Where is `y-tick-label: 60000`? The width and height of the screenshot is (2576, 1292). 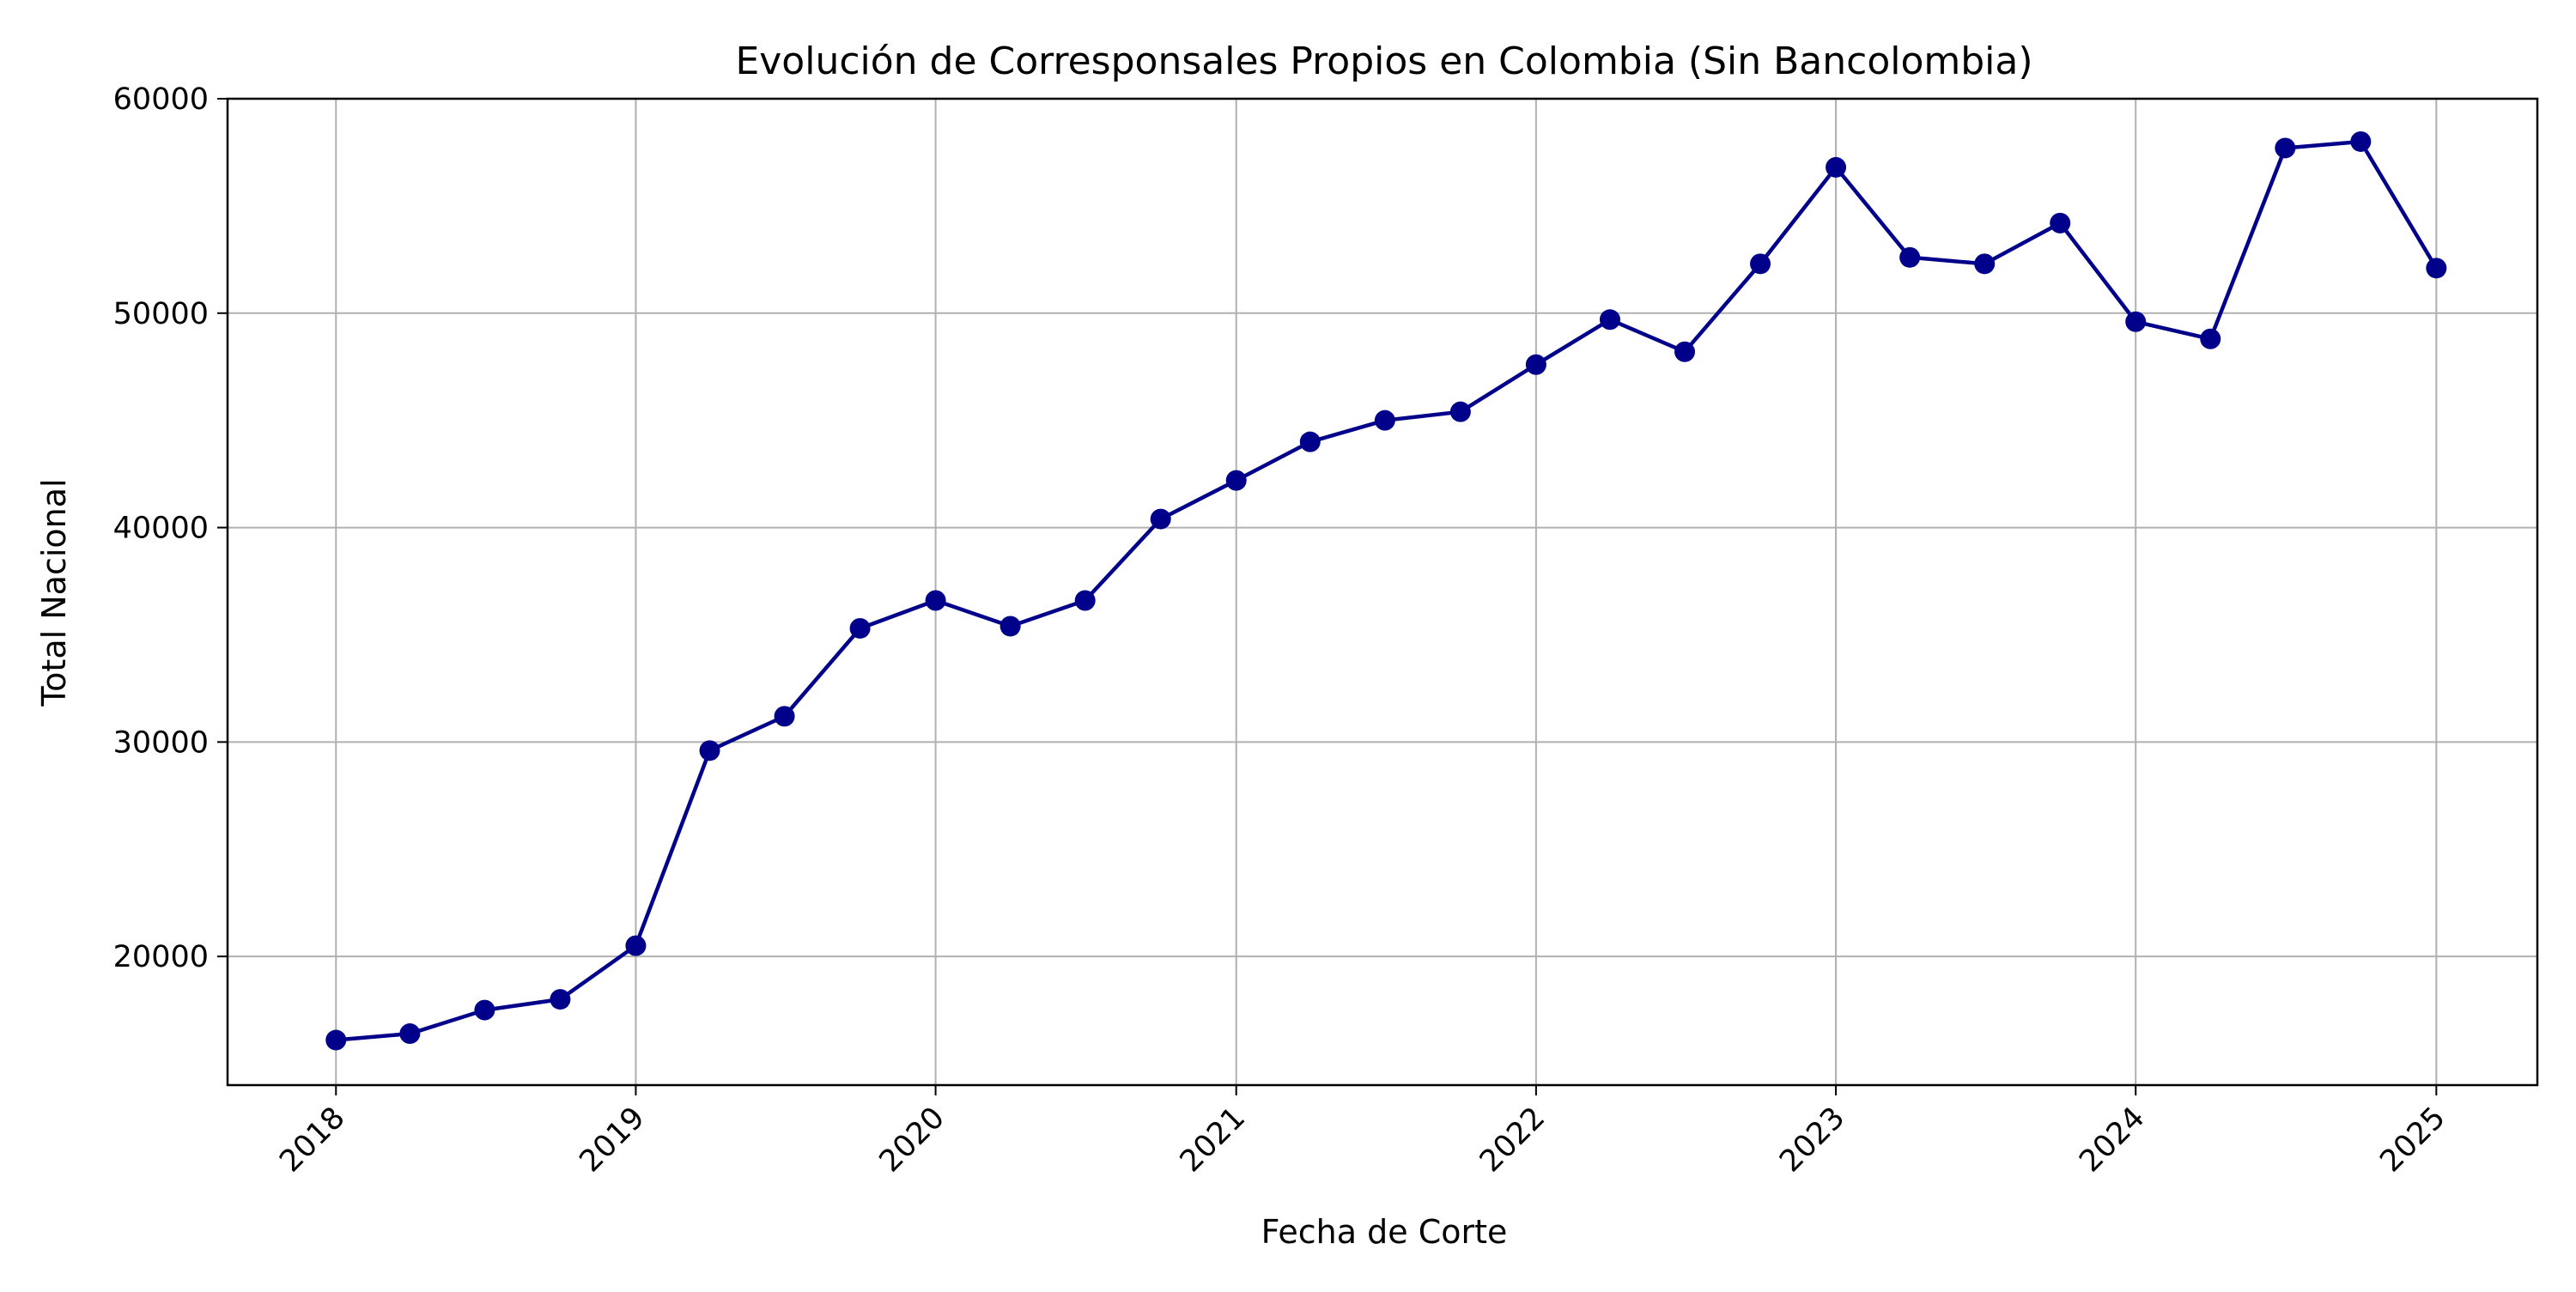 y-tick-label: 60000 is located at coordinates (161, 99).